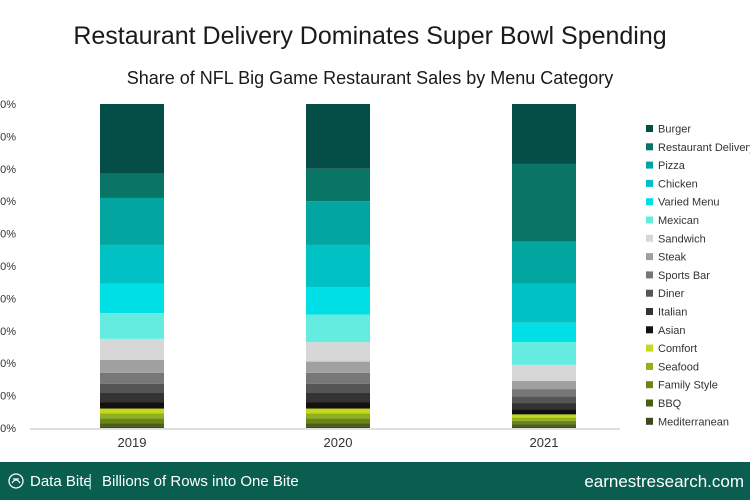 Image resolution: width=750 pixels, height=500 pixels. What do you see at coordinates (671, 294) in the screenshot?
I see `legend-label: Diner` at bounding box center [671, 294].